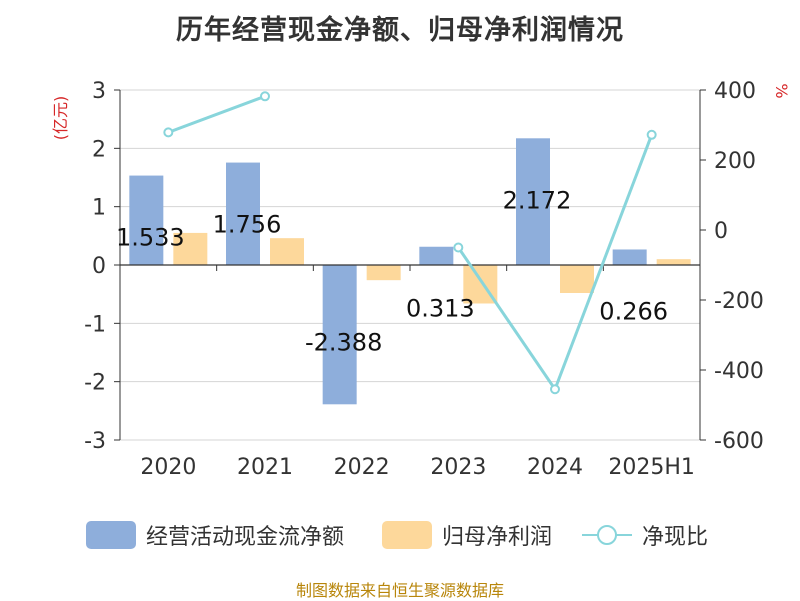 The height and width of the screenshot is (601, 800). Describe the element at coordinates (721, 231) in the screenshot. I see `y-right-tick-label: 0` at that location.